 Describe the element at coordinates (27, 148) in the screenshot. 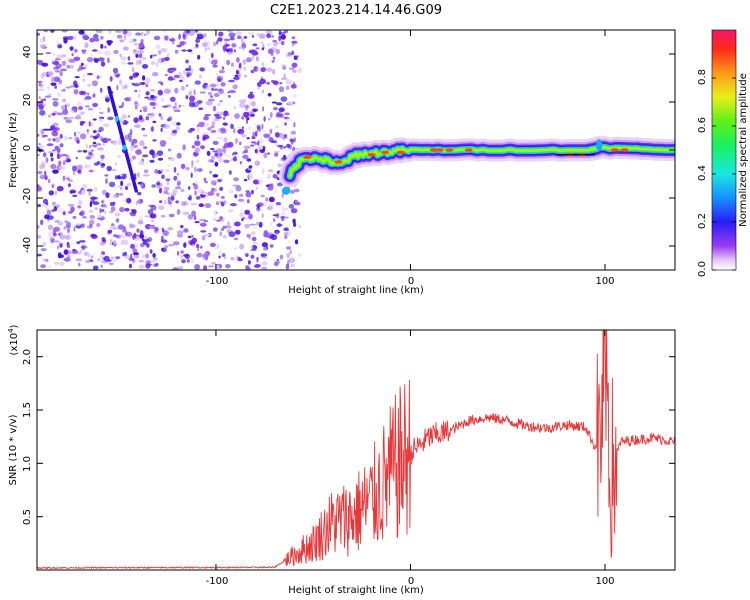

I see `spectrogram-ytick-label: 0` at that location.